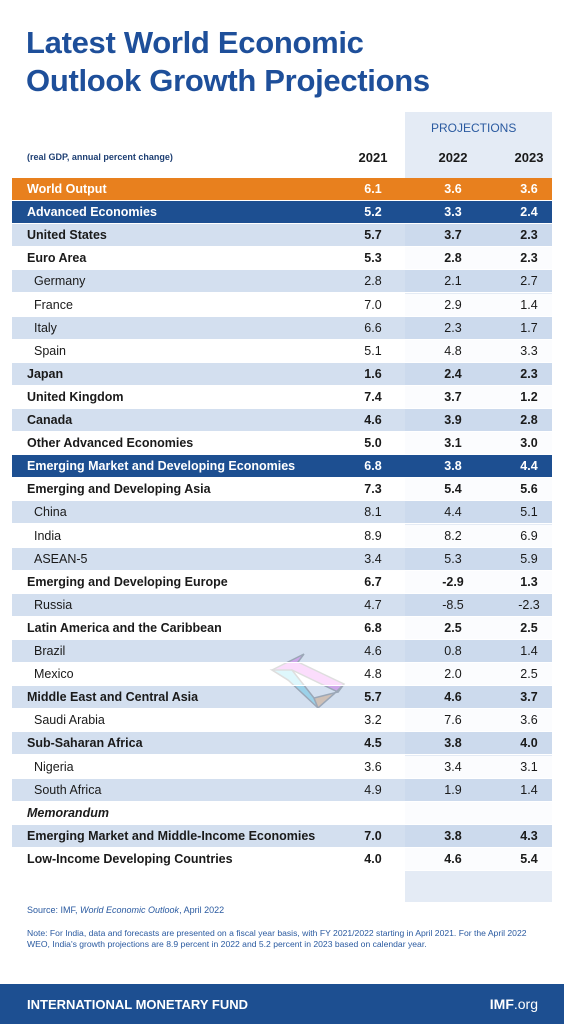 Image resolution: width=564 pixels, height=1024 pixels. I want to click on row-label: United Kingdom, so click(75, 396).